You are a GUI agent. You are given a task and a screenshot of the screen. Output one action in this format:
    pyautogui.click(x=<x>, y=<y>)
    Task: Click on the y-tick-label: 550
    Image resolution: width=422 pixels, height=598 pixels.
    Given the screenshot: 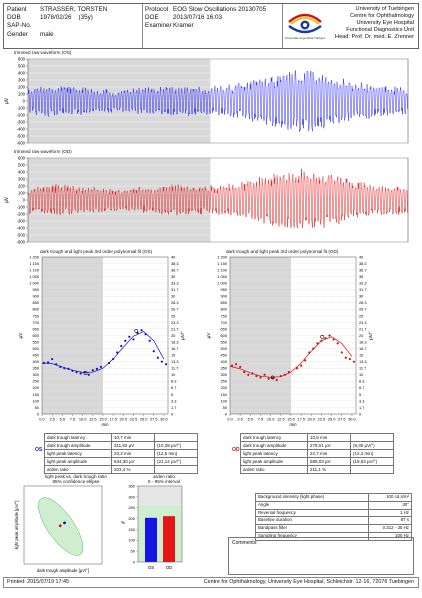 What is the action you would take?
    pyautogui.click(x=224, y=341)
    